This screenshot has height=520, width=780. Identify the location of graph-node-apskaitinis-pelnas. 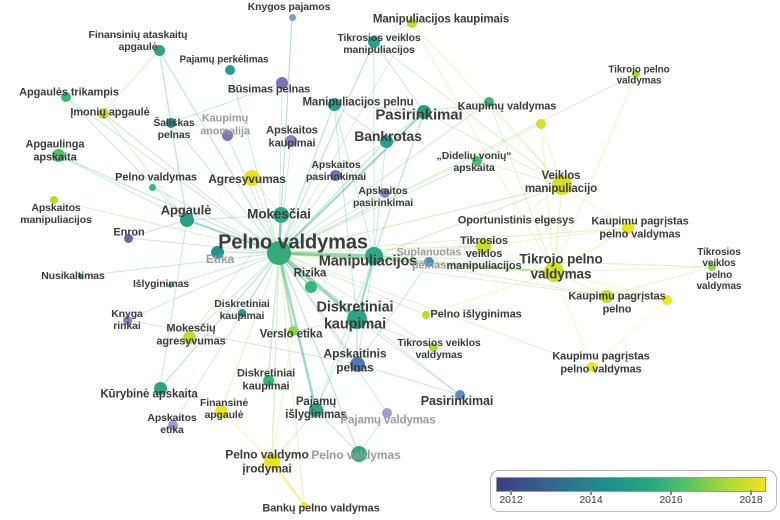
(357, 364).